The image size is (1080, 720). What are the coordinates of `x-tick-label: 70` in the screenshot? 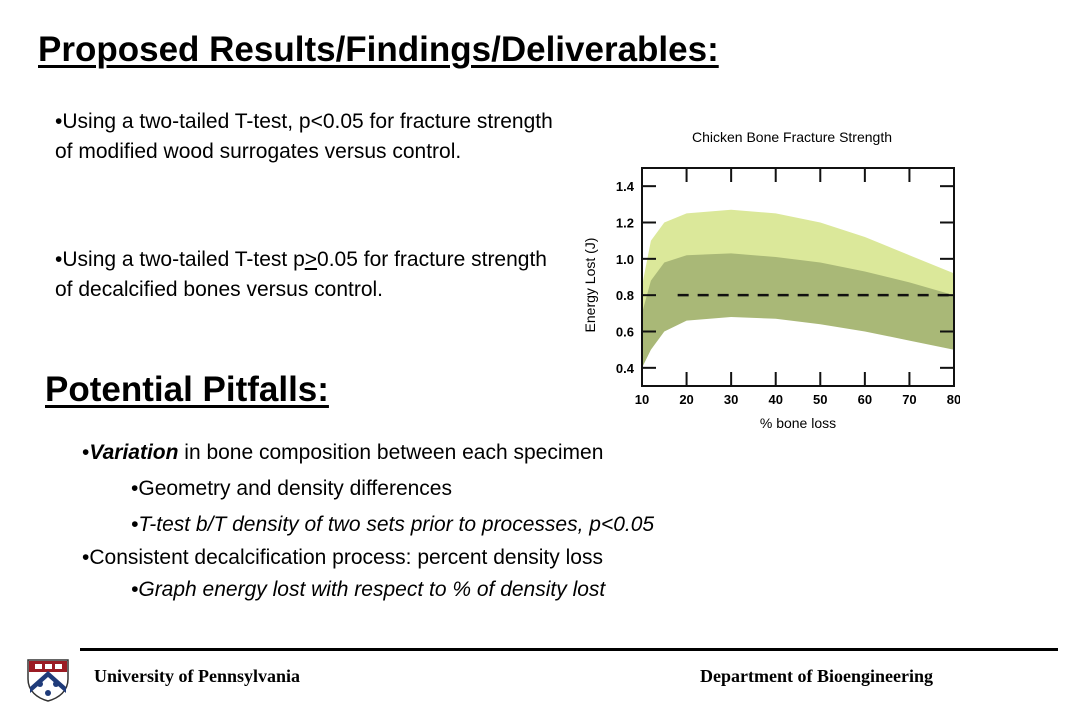 It's located at (909, 399).